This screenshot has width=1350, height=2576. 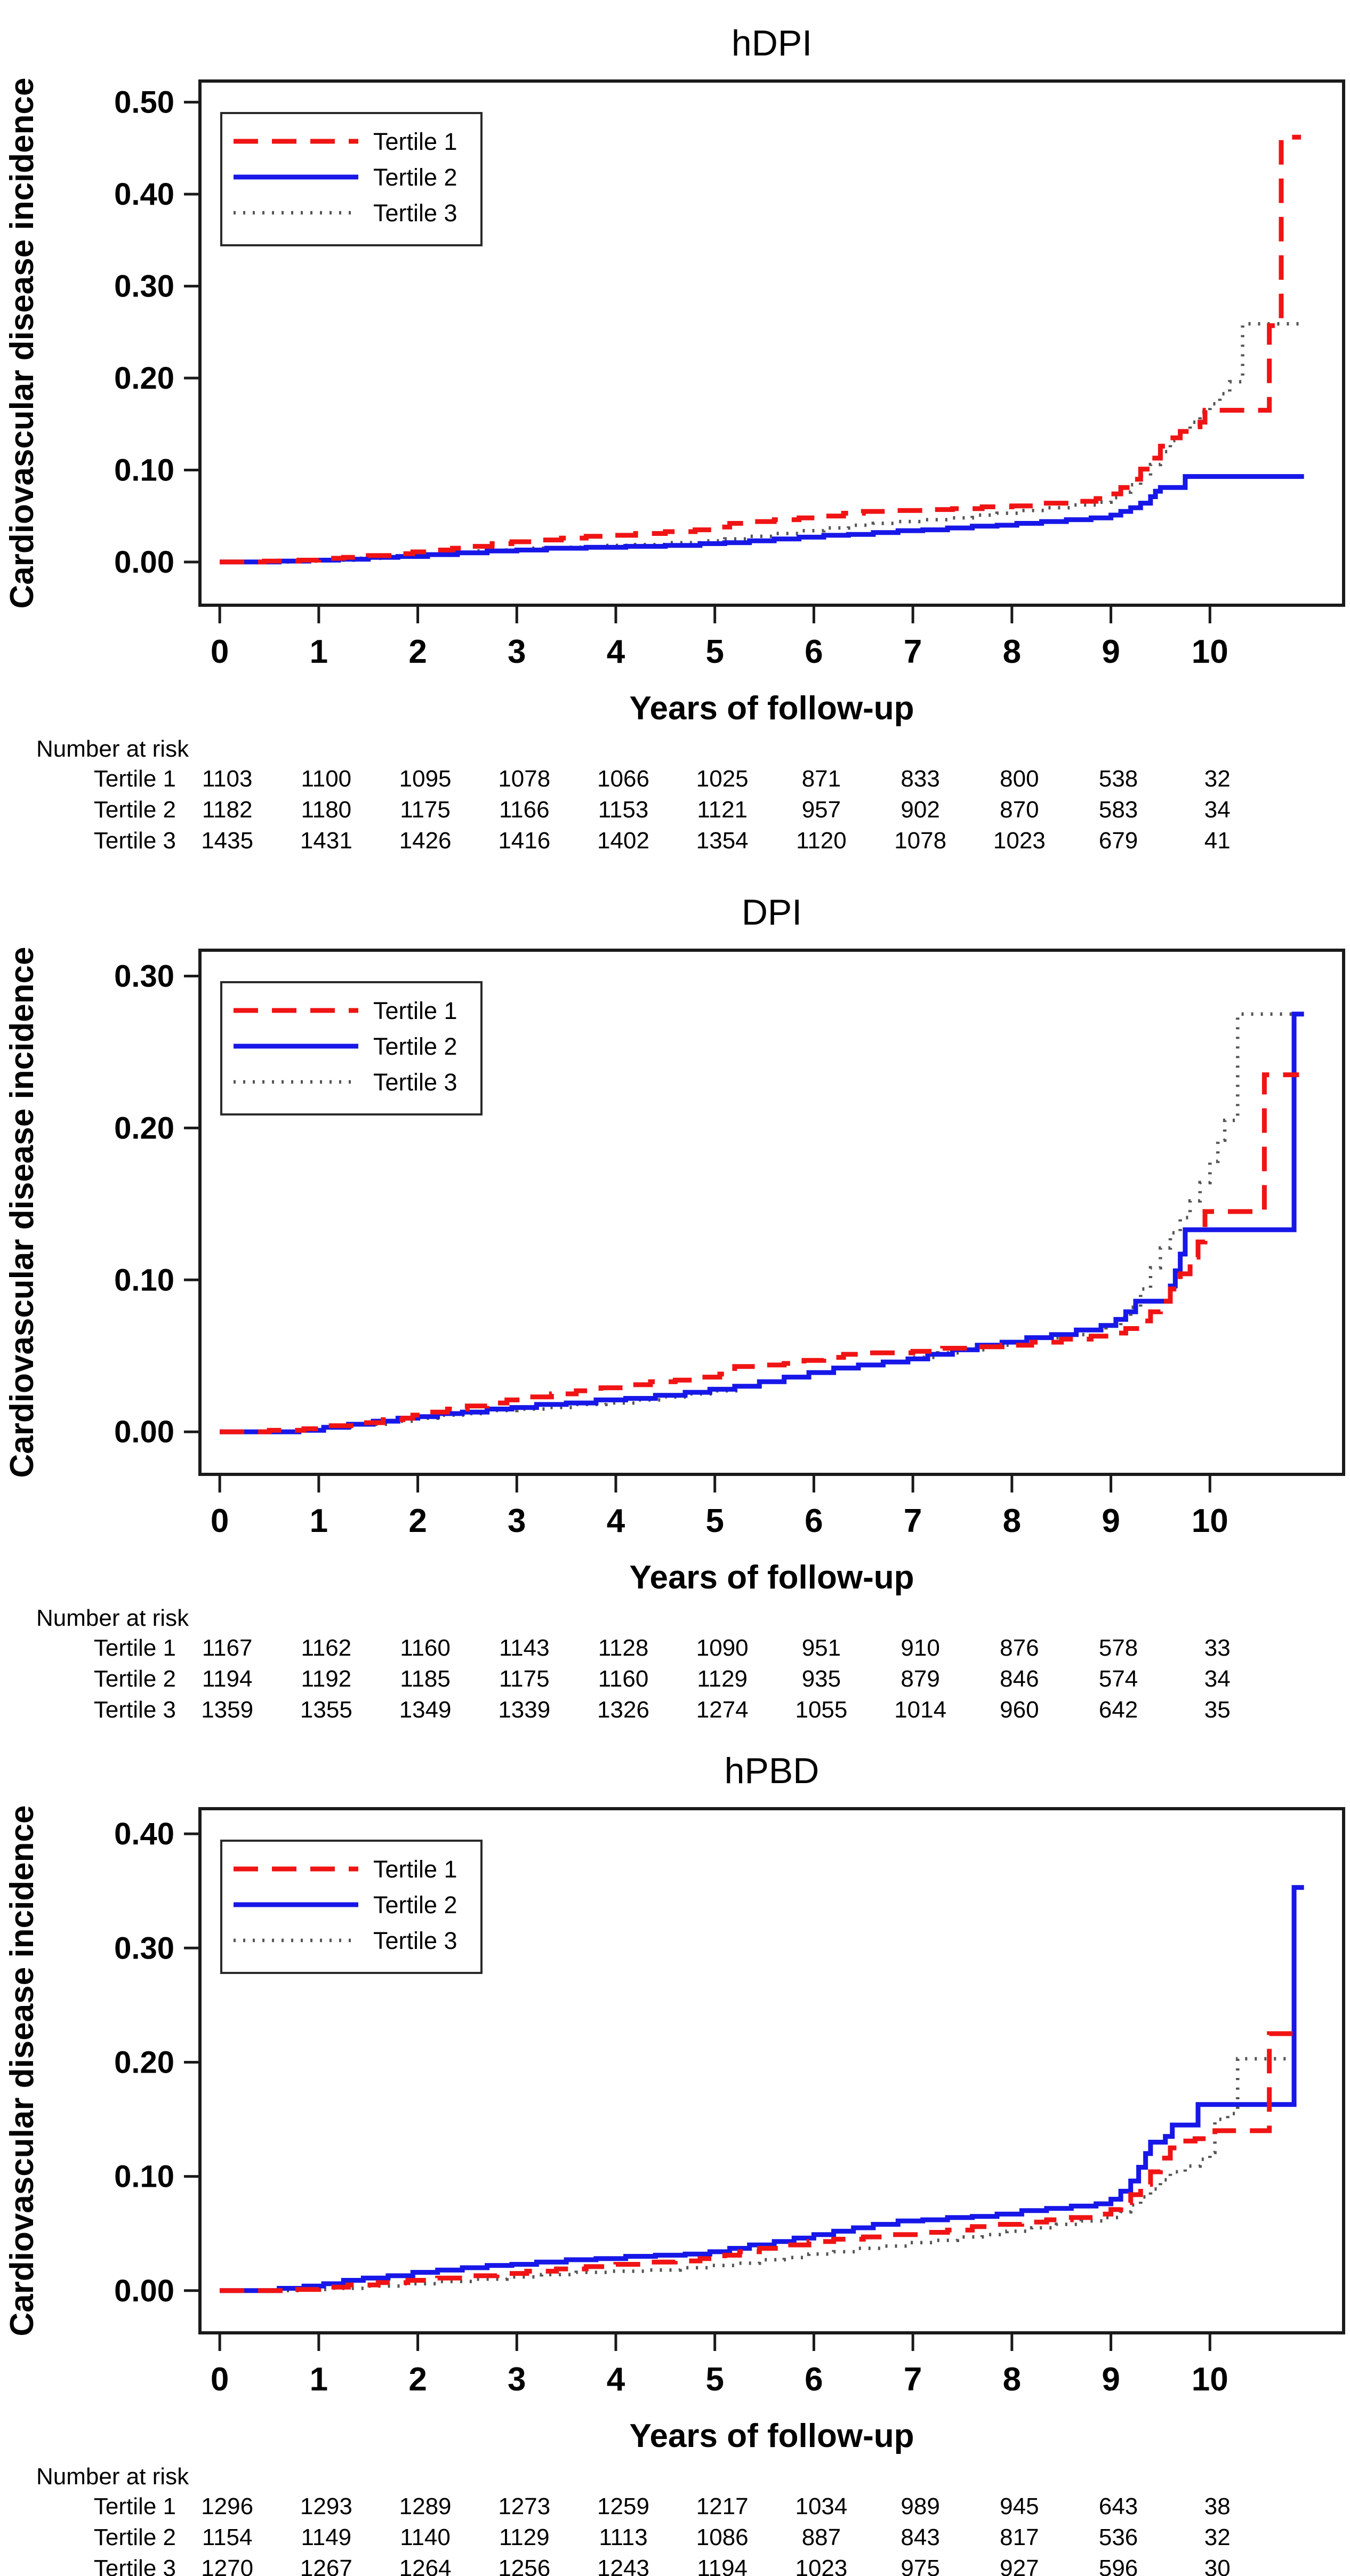 I want to click on risk-value: 1086, so click(x=722, y=2537).